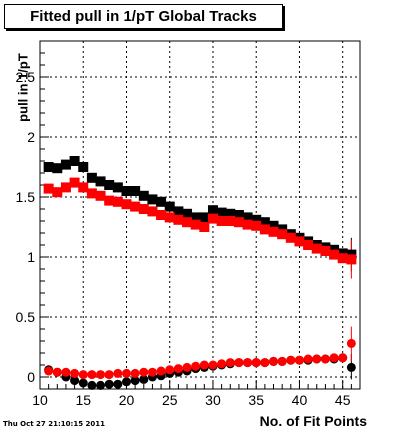 The height and width of the screenshot is (433, 400). Describe the element at coordinates (127, 400) in the screenshot. I see `x-tick-label: 20` at that location.